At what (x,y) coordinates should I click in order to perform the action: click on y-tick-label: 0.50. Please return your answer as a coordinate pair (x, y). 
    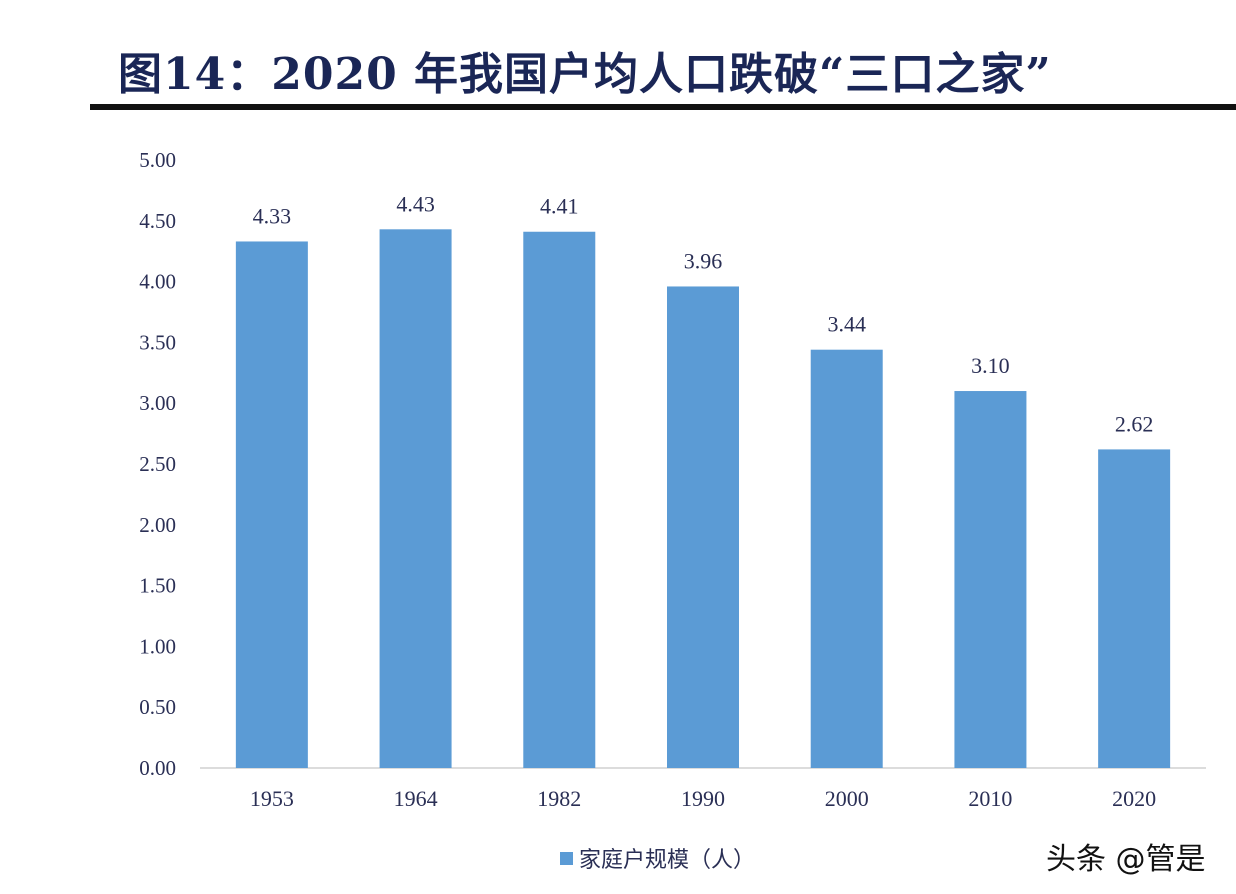
    Looking at the image, I should click on (157, 707).